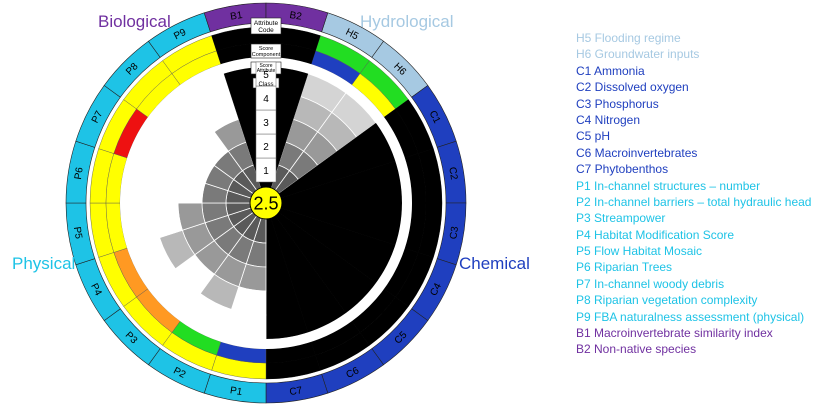  I want to click on attribute-code-label: P6, so click(79, 173).